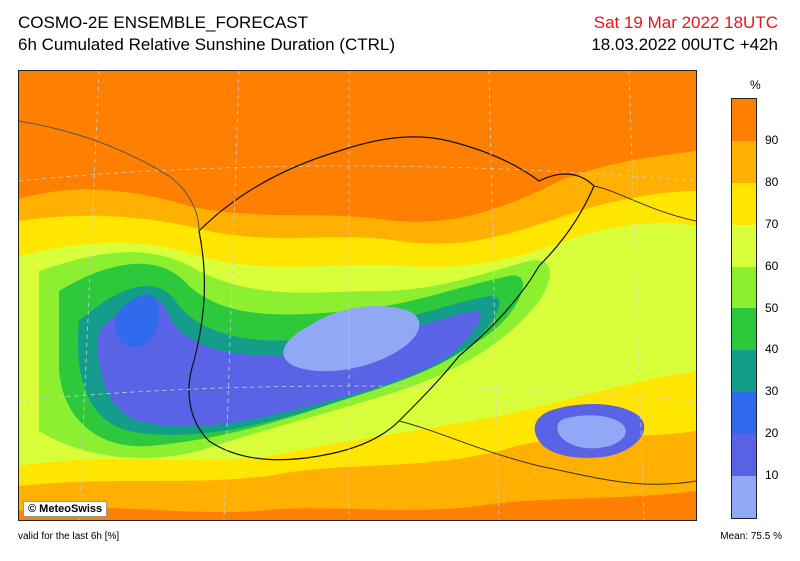 The image size is (800, 561). I want to click on model-title: COSMO-2E ENSEMBLE_FORECAST, so click(163, 22).